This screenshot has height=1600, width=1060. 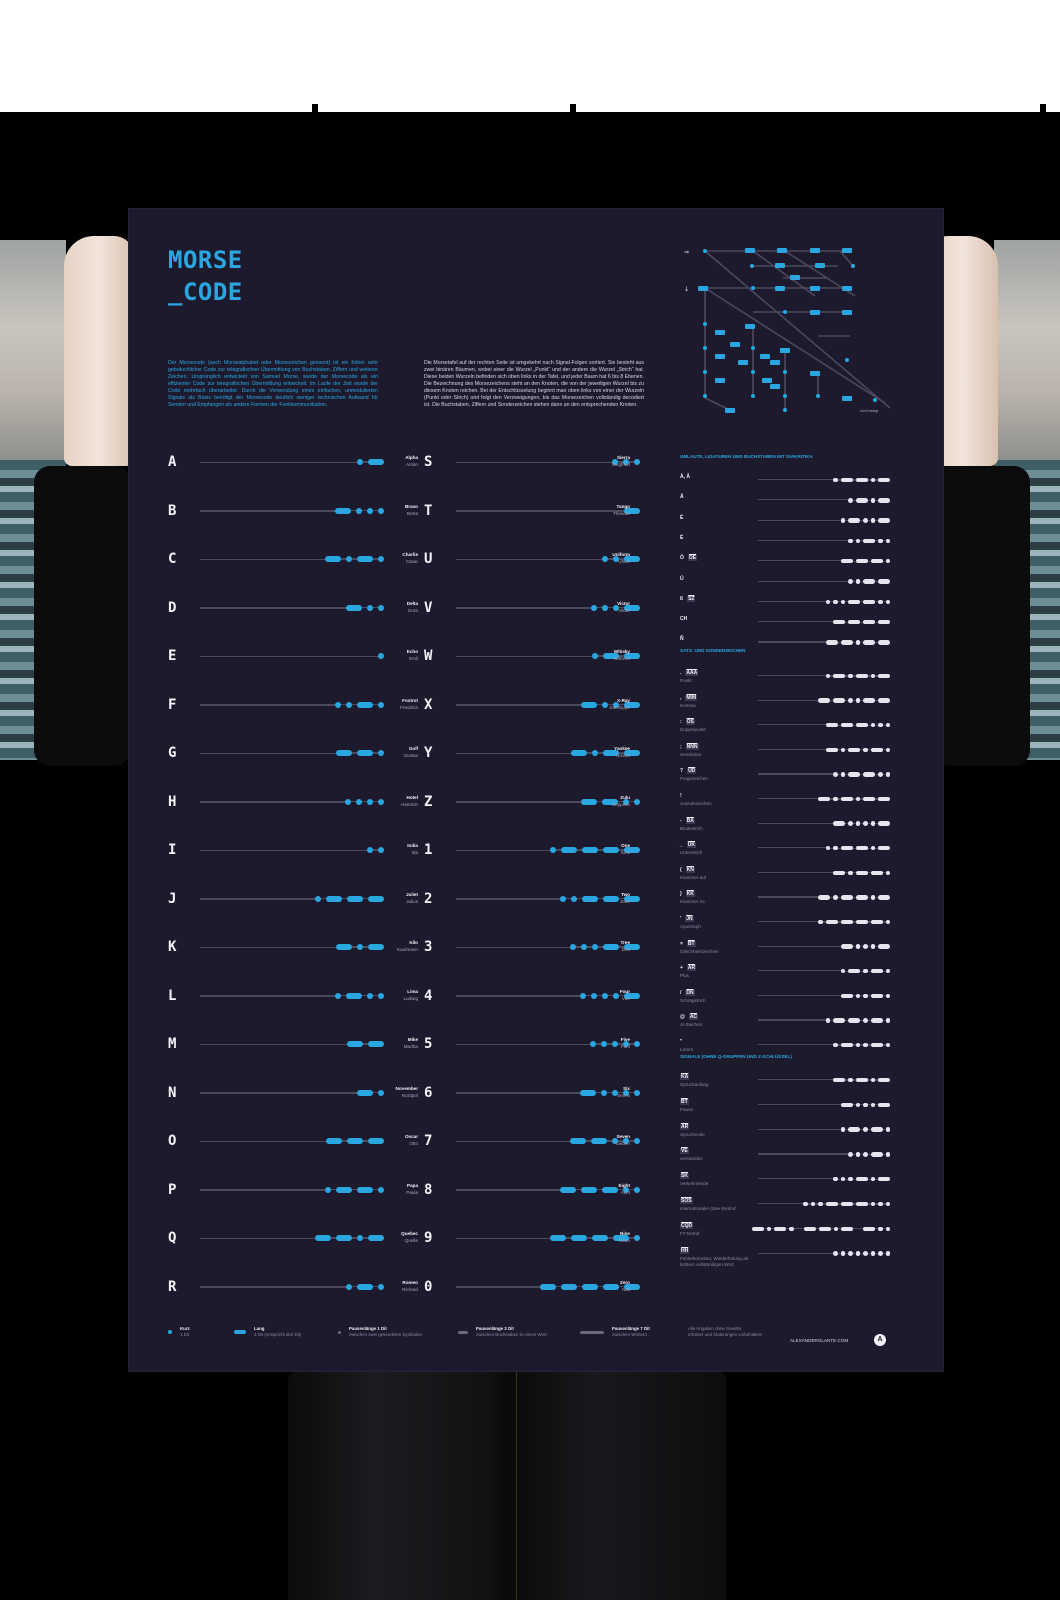 I want to click on symbol-label: ; NNN, so click(x=689, y=747).